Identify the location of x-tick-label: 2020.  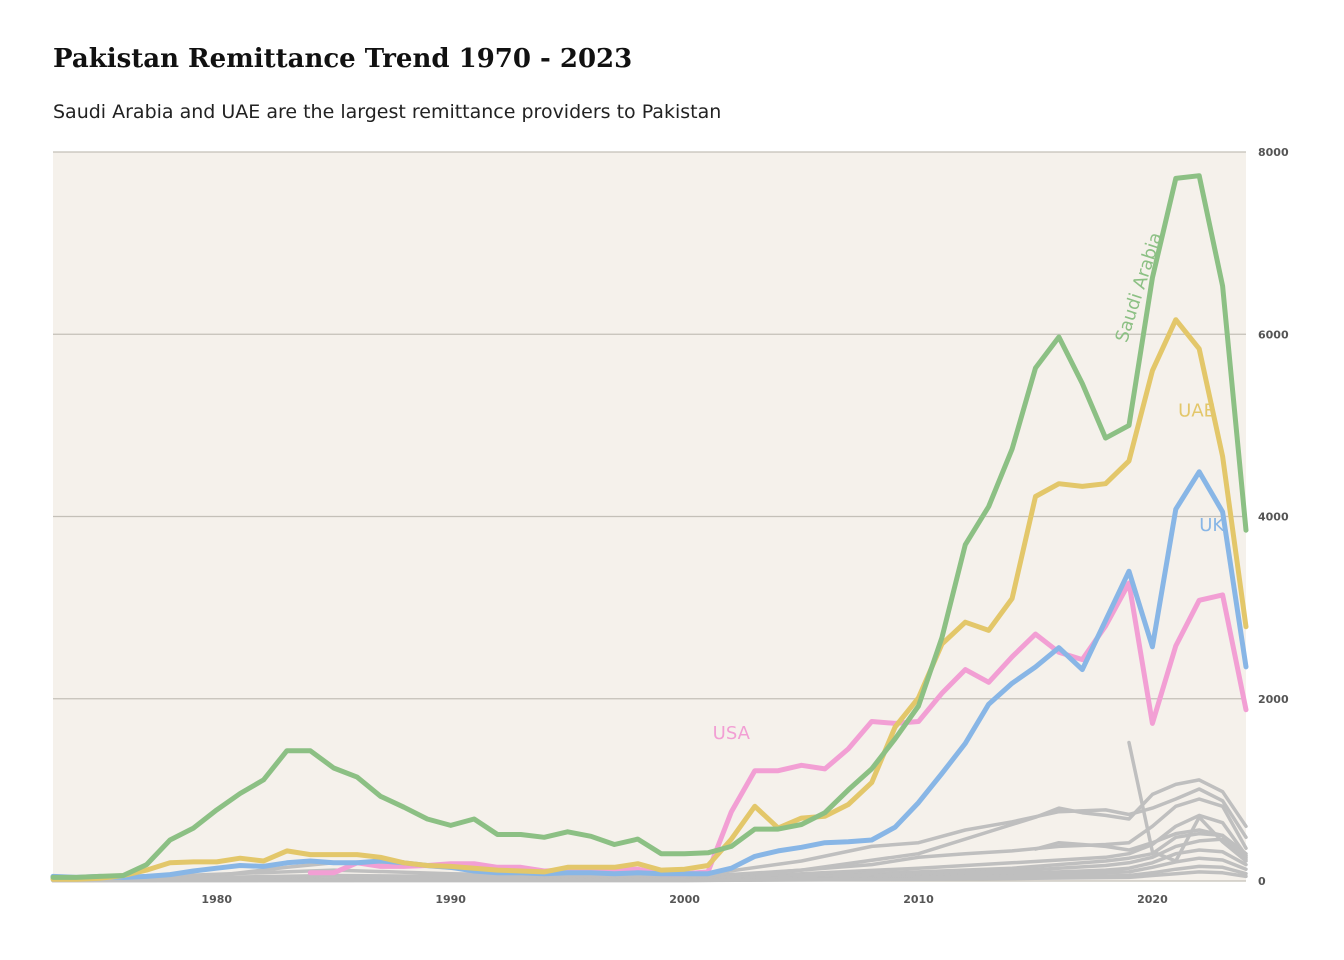
(1152, 899).